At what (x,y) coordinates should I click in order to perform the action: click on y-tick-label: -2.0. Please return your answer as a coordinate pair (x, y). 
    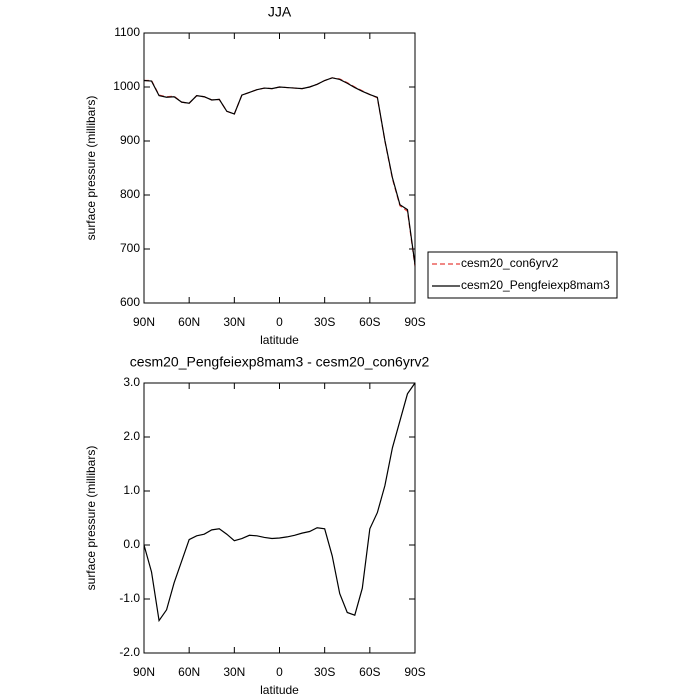
    Looking at the image, I should click on (129, 652).